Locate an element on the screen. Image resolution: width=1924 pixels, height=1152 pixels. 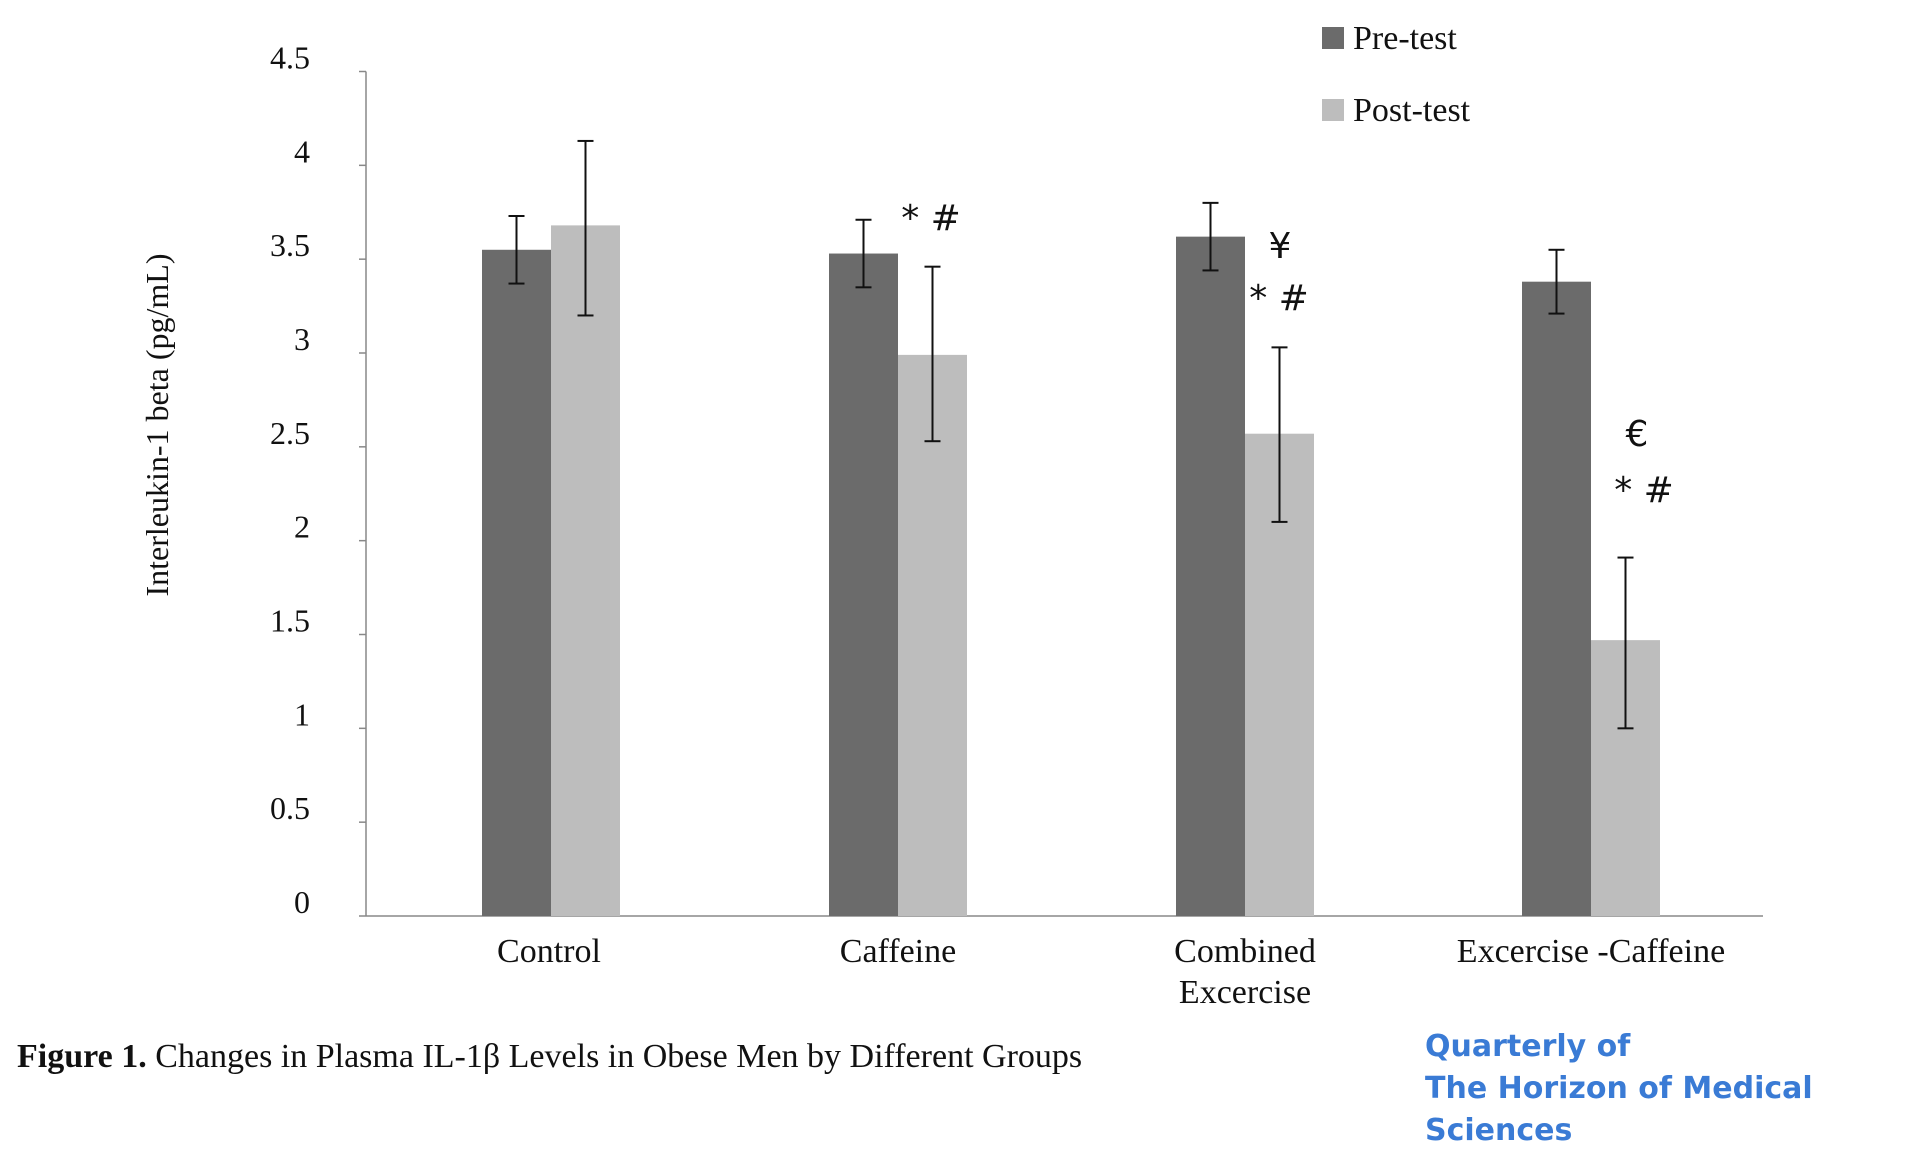
x-category-label: Excercise -Caffeine is located at coordinates (1591, 951).